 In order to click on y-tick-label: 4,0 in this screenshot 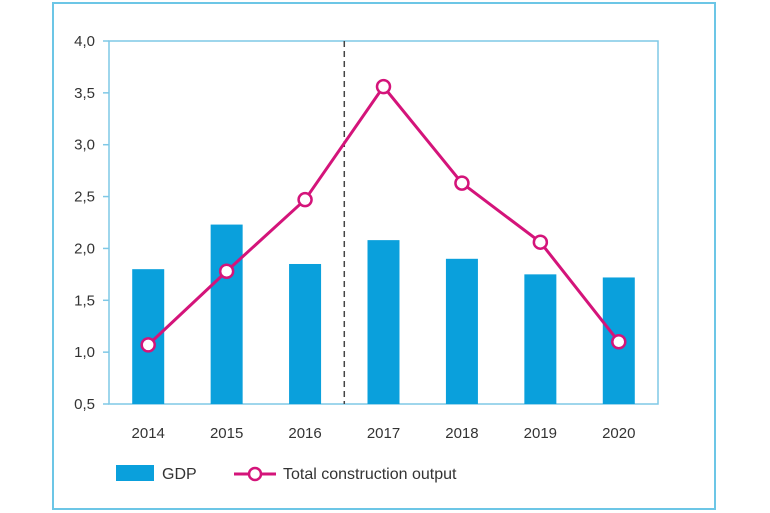, I will do `click(84, 41)`.